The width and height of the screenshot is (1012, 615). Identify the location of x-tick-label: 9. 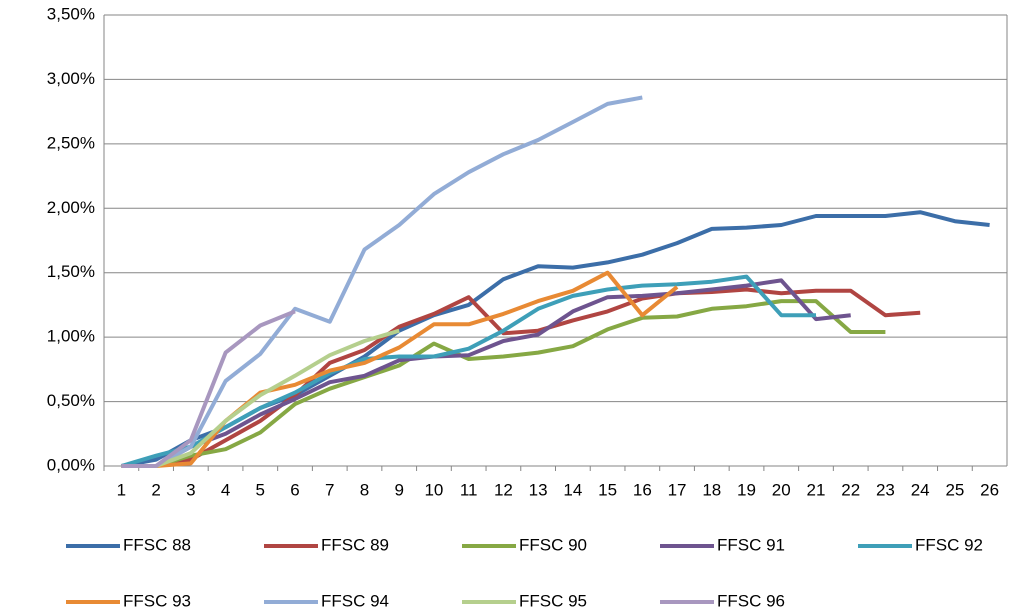
(398, 489).